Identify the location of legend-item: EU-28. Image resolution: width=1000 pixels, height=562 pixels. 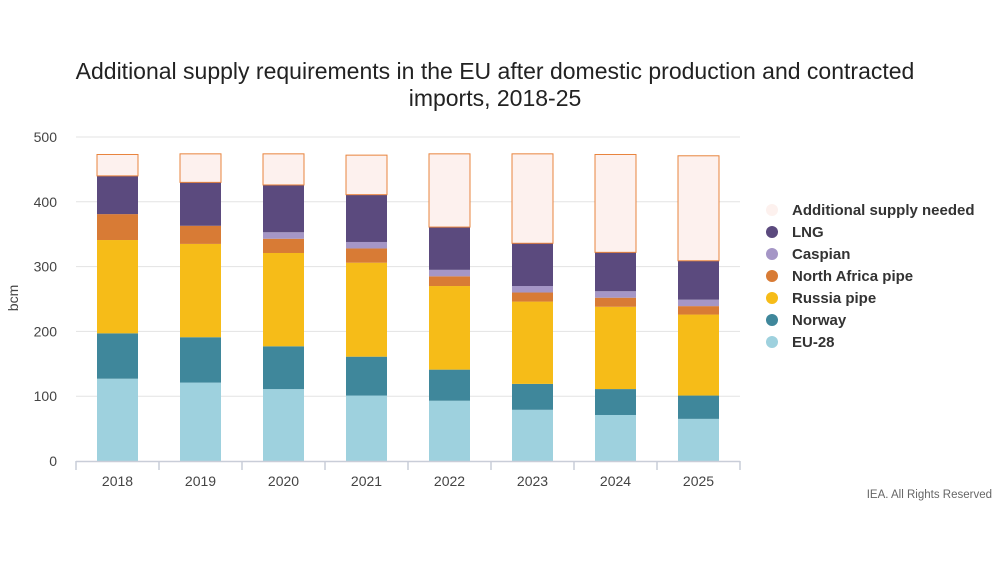
(870, 342).